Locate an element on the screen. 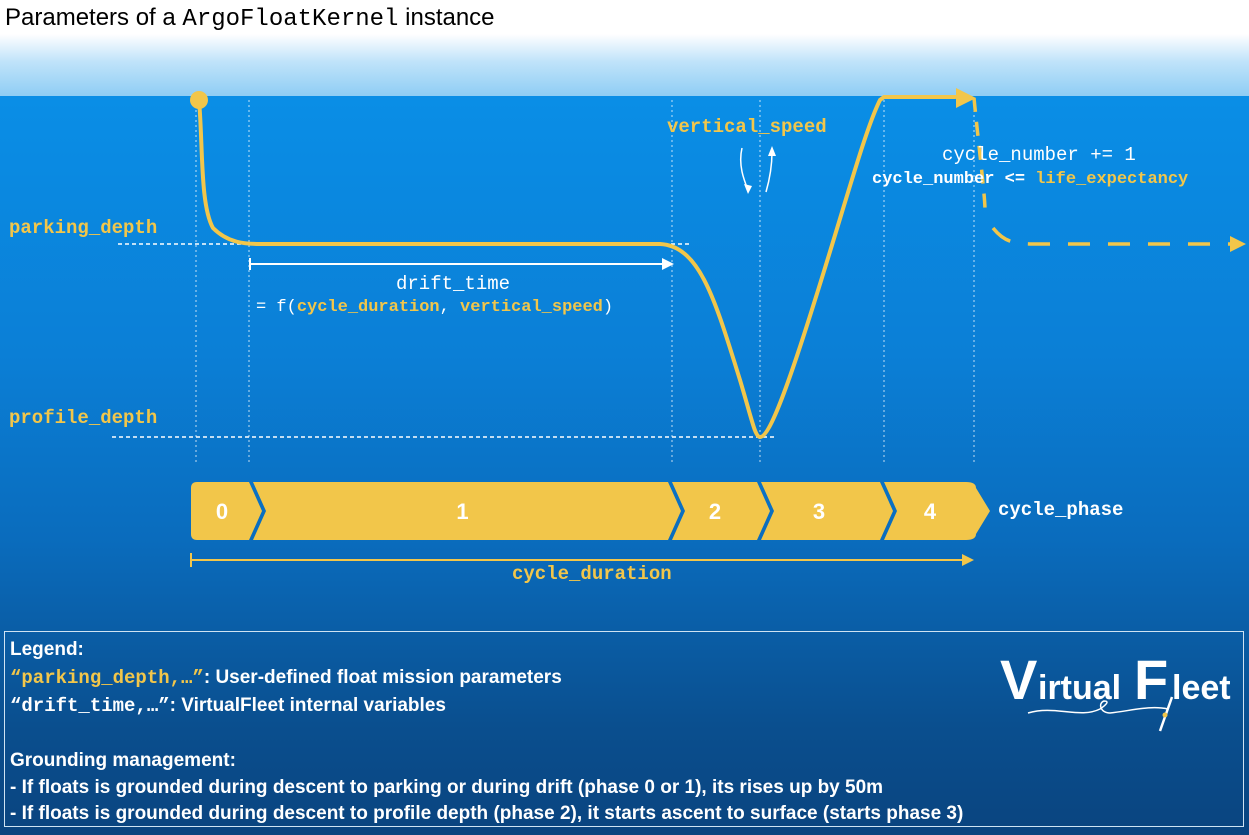  legend-item1-text: : User-defined float mission parameters is located at coordinates (382, 677).